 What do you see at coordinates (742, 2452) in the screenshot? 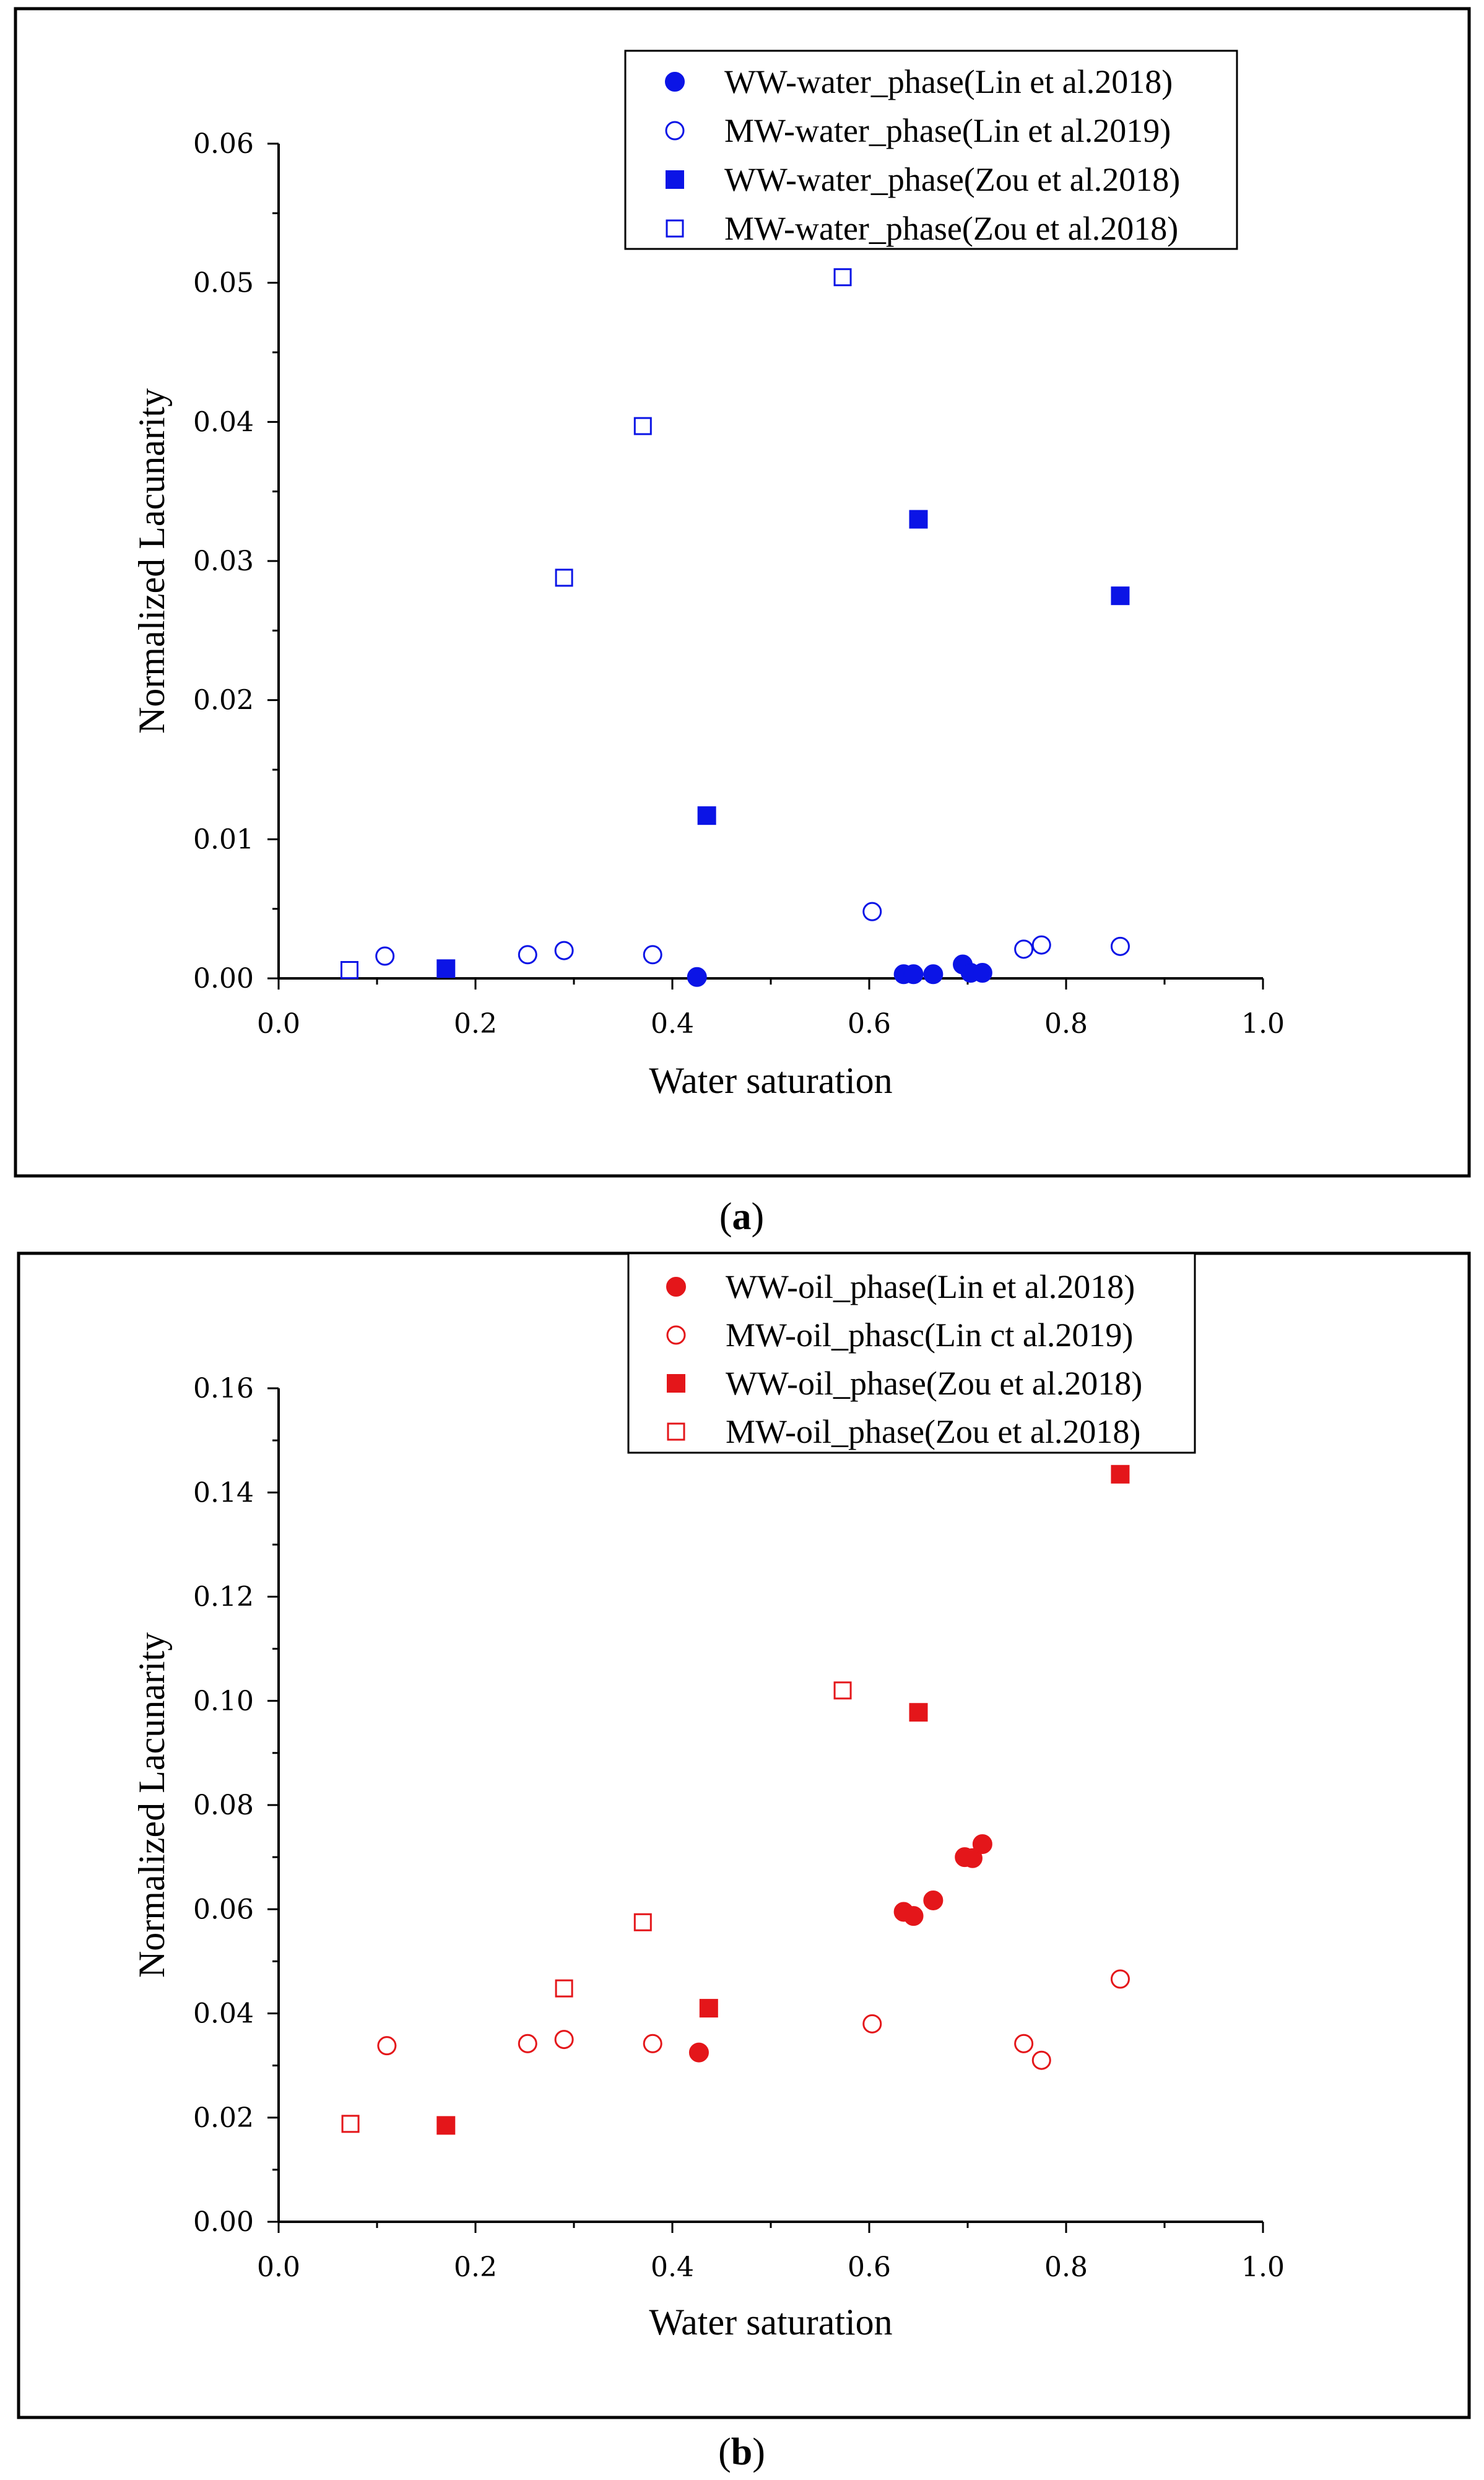
I see `caption-b: (b)` at bounding box center [742, 2452].